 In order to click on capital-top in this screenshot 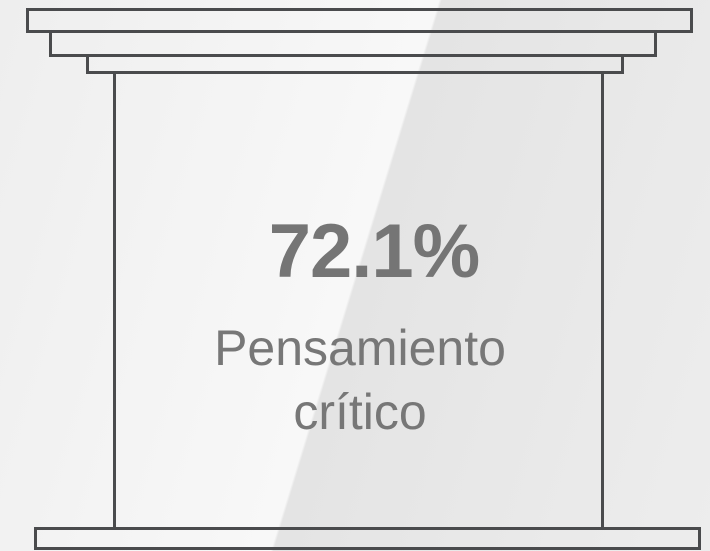, I will do `click(359, 20)`.